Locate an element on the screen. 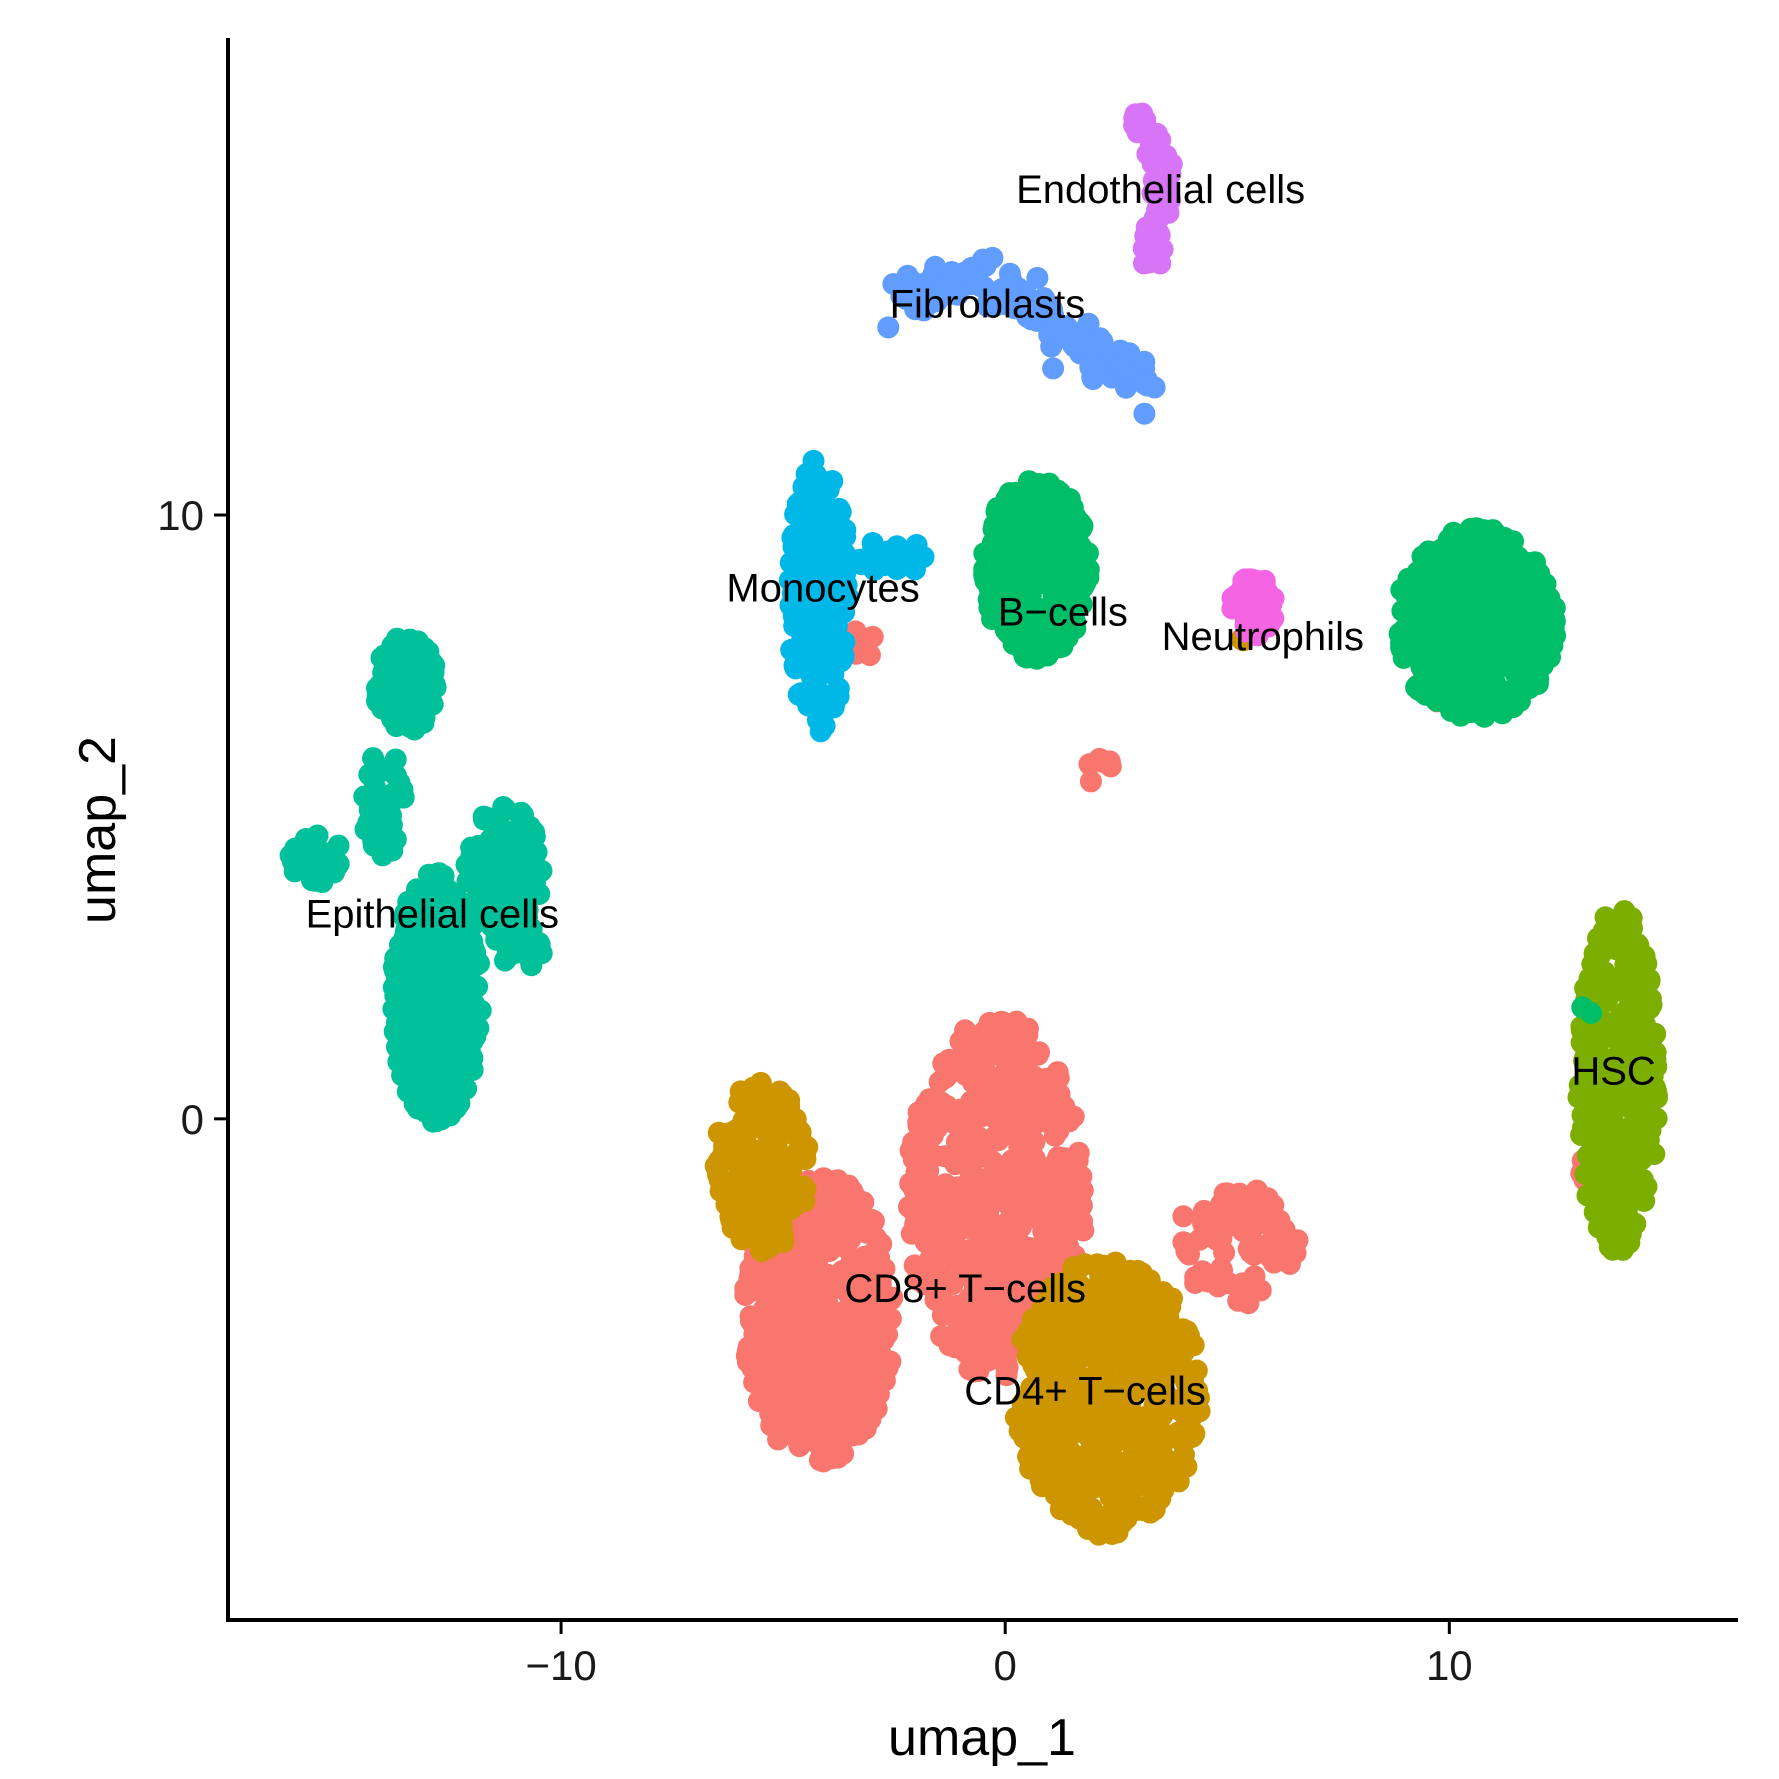 The width and height of the screenshot is (1779, 1779). cluster-points-monocytes is located at coordinates (856, 596).